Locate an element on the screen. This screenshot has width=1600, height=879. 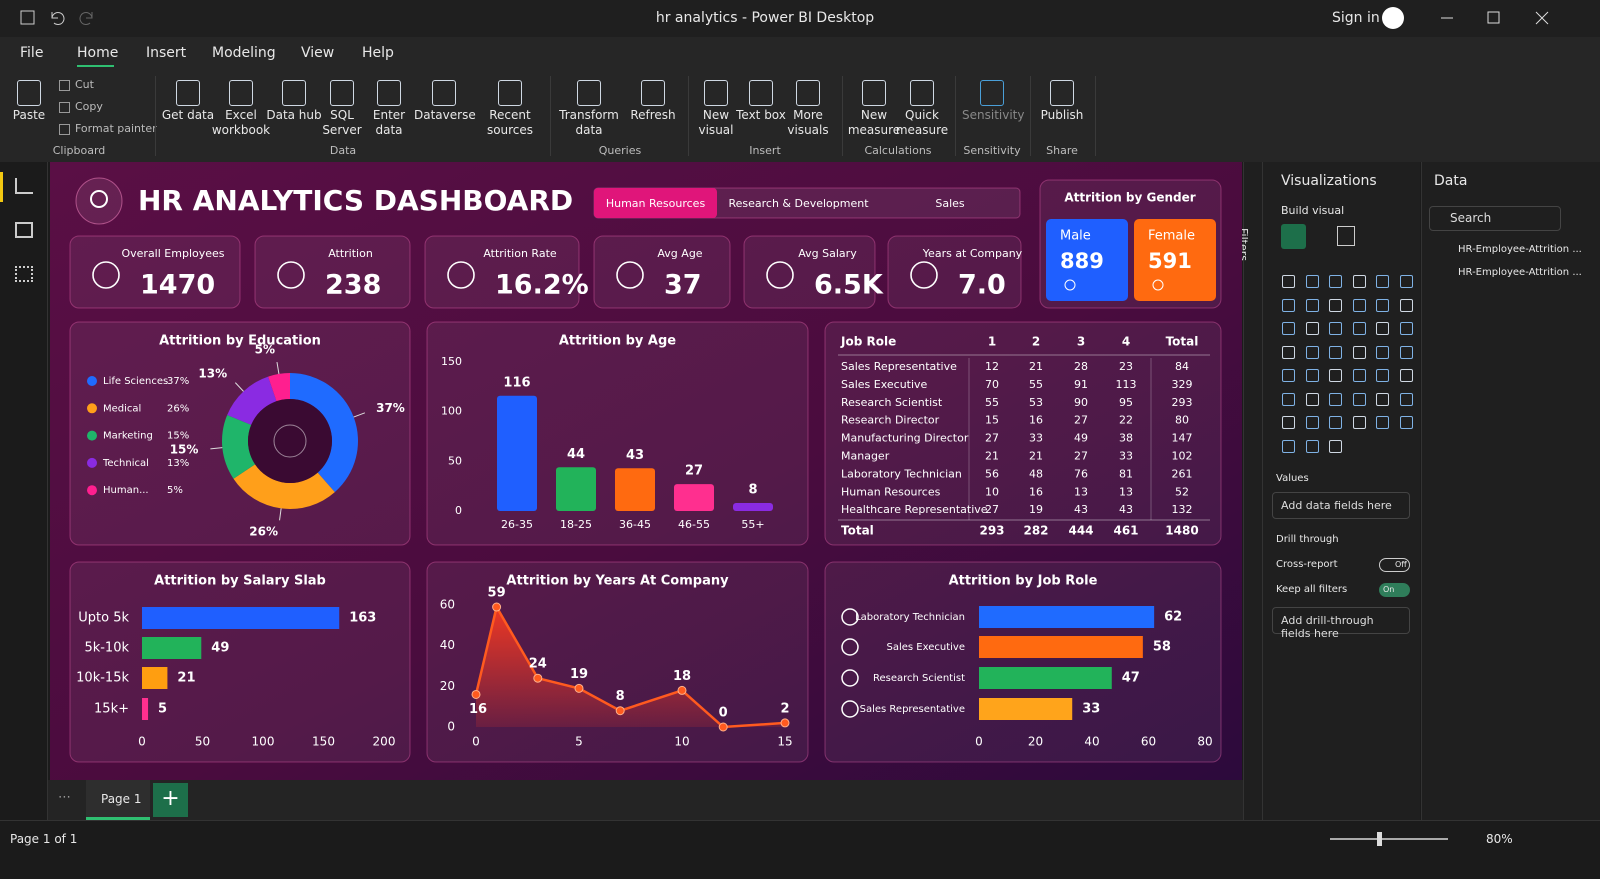
search-box: Search is located at coordinates (1495, 218).